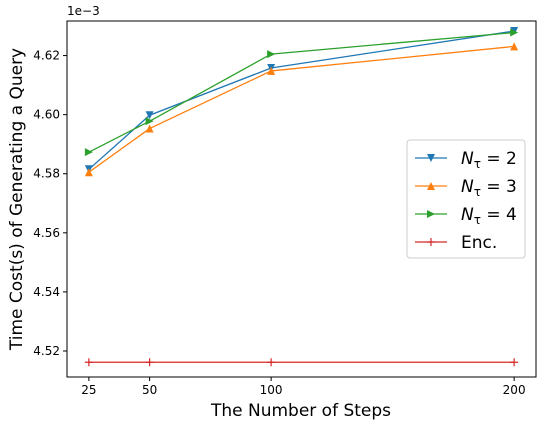 The width and height of the screenshot is (550, 427). I want to click on legend-label-2: Nτ = 3, so click(489, 188).